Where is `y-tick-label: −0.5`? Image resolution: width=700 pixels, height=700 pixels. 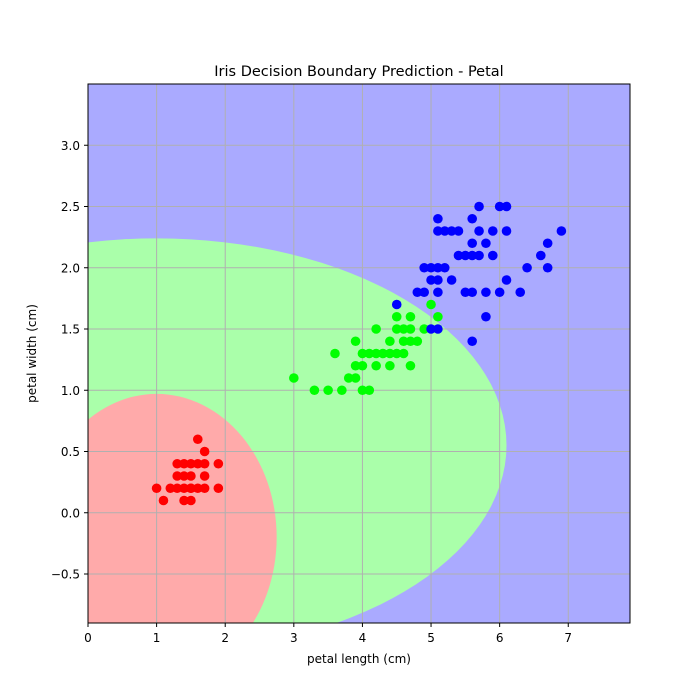 y-tick-label: −0.5 is located at coordinates (65, 575).